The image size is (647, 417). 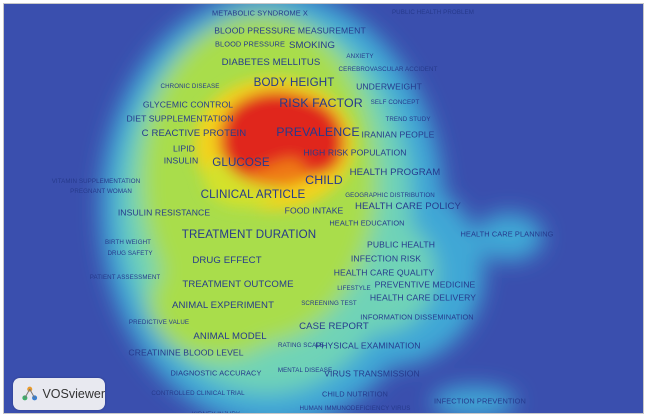 What do you see at coordinates (417, 317) in the screenshot?
I see `term-label: INFORMATION DISSEMINATION` at bounding box center [417, 317].